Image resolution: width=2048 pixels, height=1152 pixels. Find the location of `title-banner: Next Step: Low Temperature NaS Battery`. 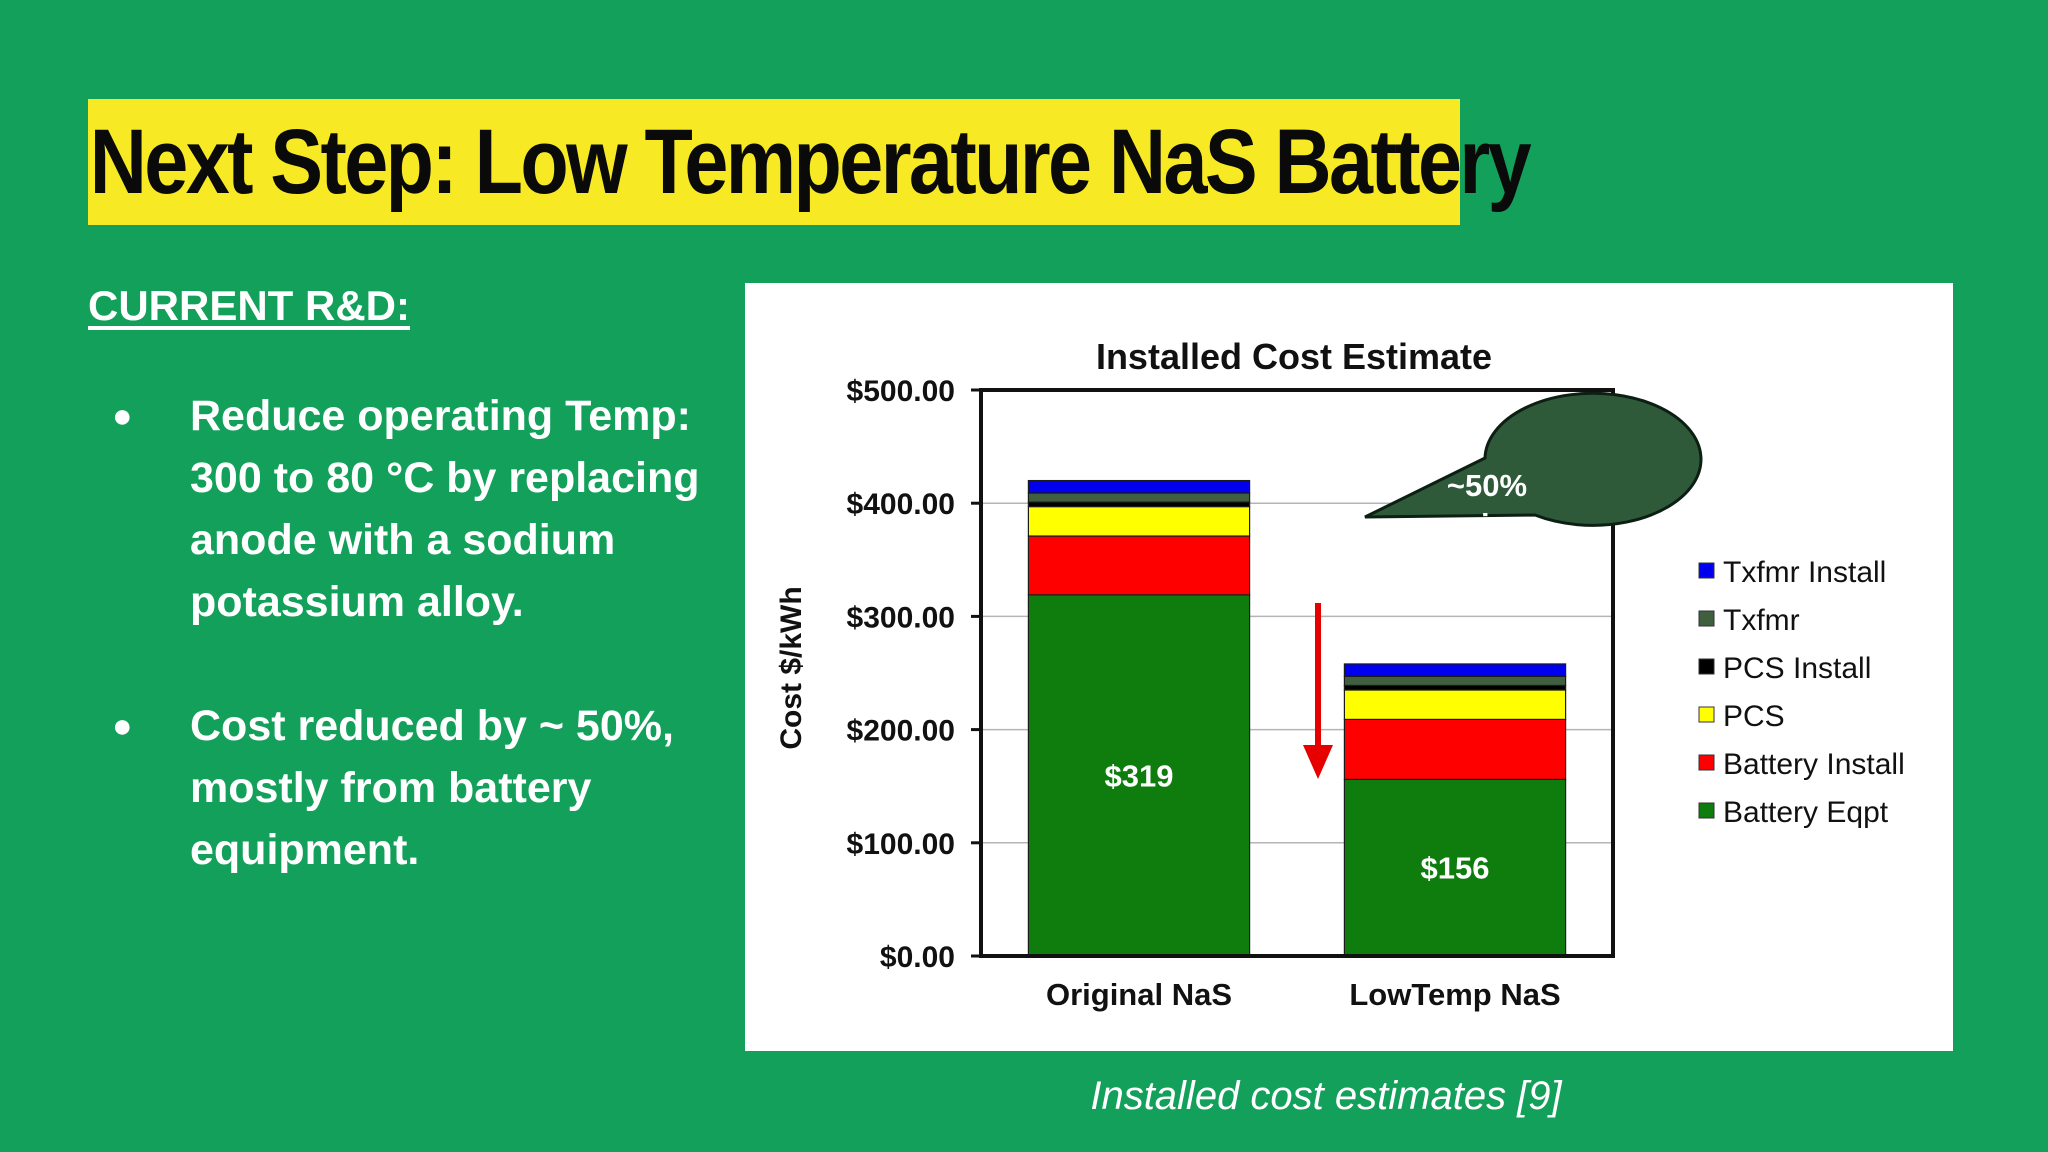

title-banner: Next Step: Low Temperature NaS Battery is located at coordinates (810, 162).